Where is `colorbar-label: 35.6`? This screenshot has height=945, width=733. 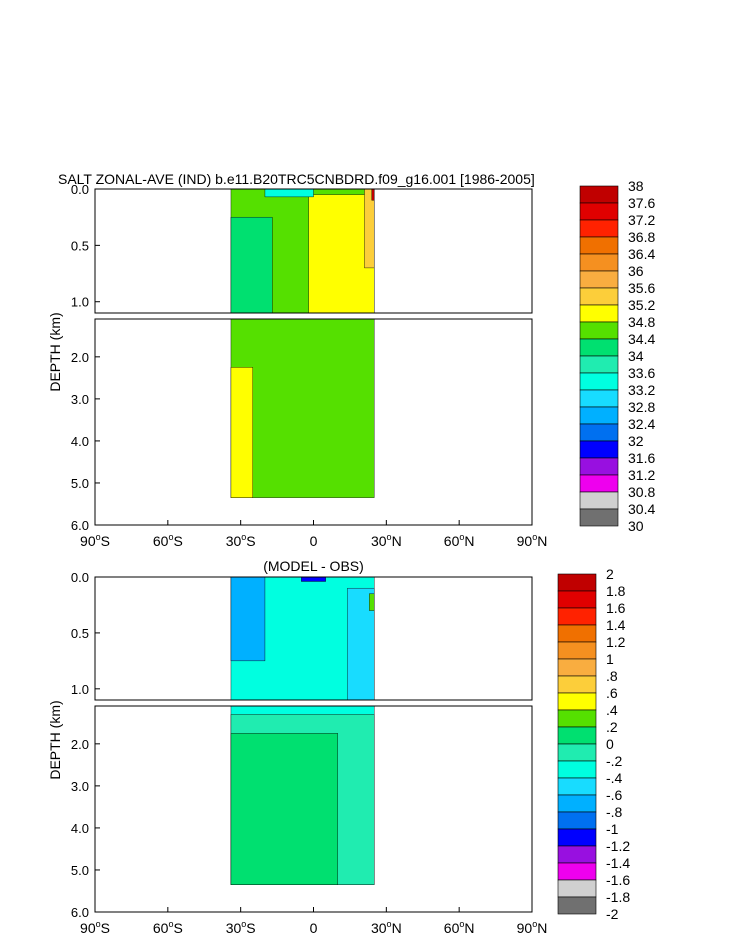
colorbar-label: 35.6 is located at coordinates (641, 288).